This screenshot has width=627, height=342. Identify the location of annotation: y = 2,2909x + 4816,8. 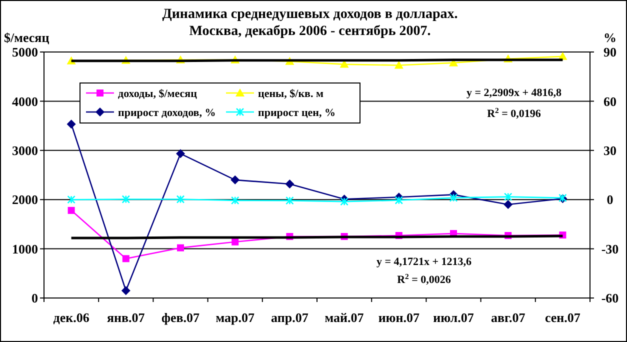
(514, 93).